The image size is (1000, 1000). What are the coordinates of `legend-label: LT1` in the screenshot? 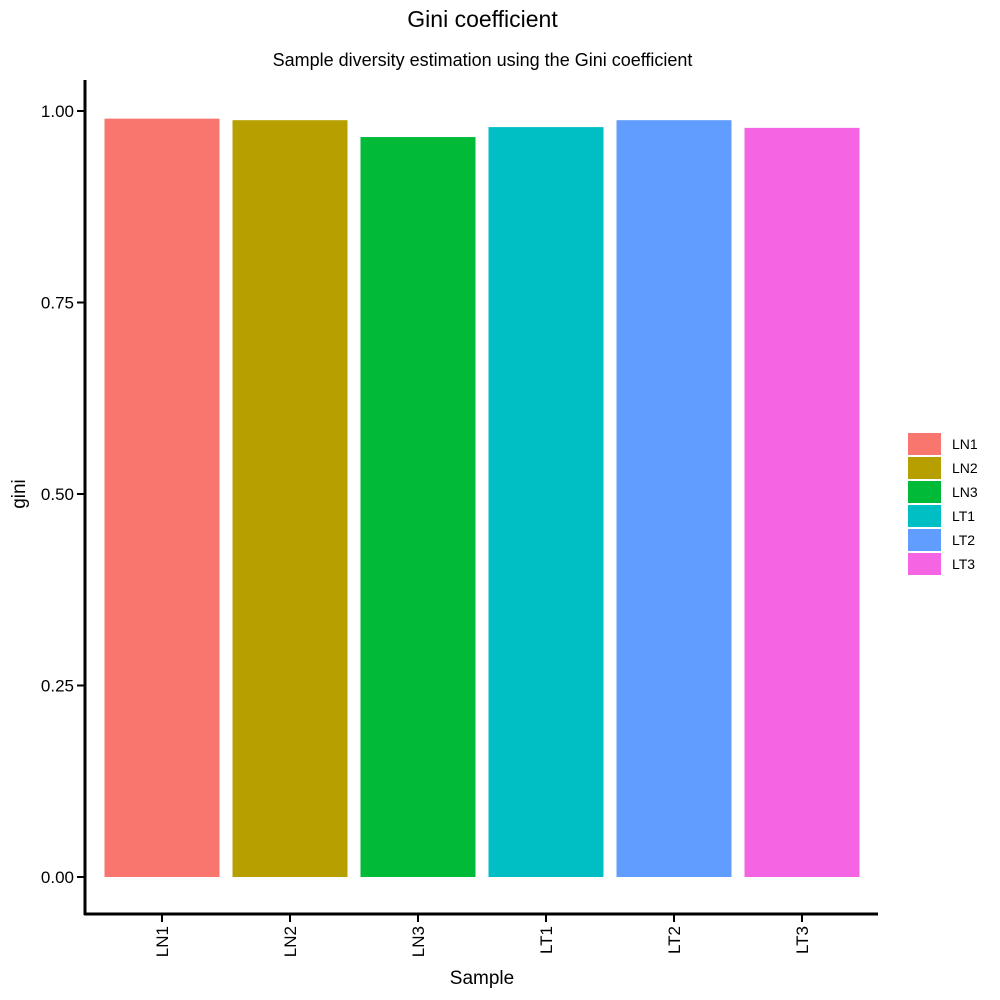 It's located at (964, 516).